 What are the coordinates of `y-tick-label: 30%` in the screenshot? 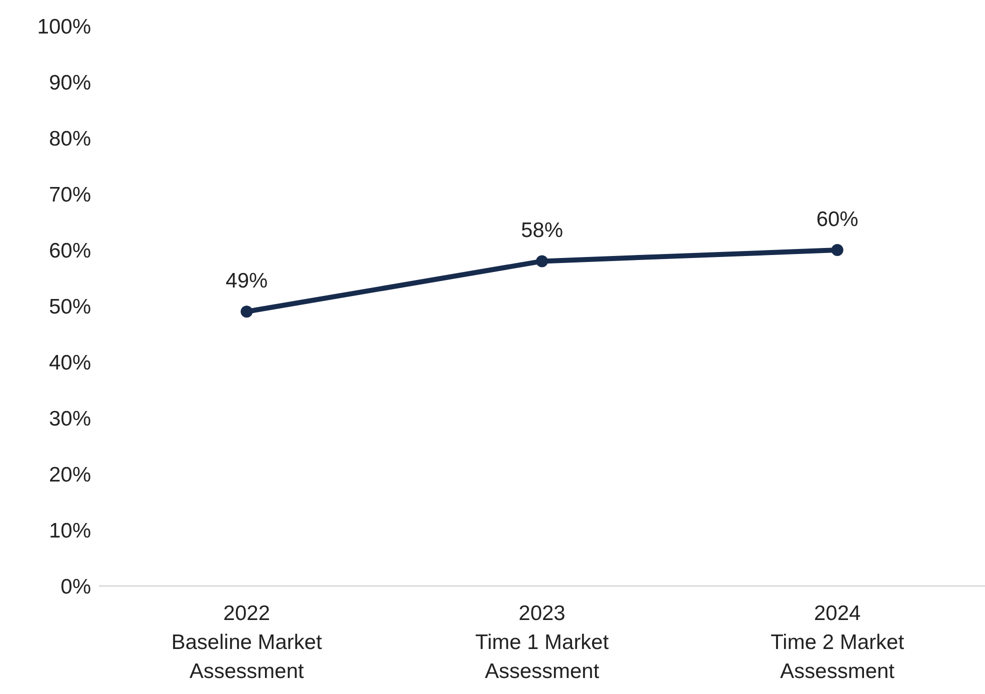 It's located at (69, 418).